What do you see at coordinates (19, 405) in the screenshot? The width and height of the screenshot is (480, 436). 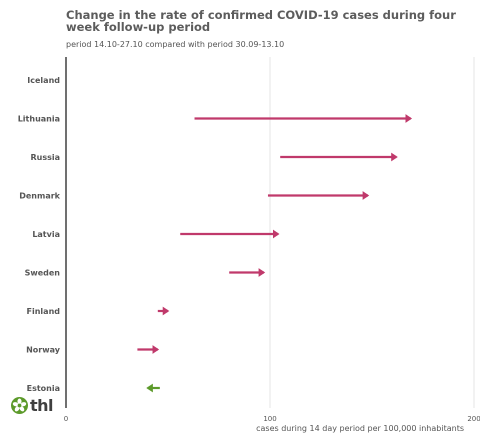 I see `flower-logo-icon` at bounding box center [19, 405].